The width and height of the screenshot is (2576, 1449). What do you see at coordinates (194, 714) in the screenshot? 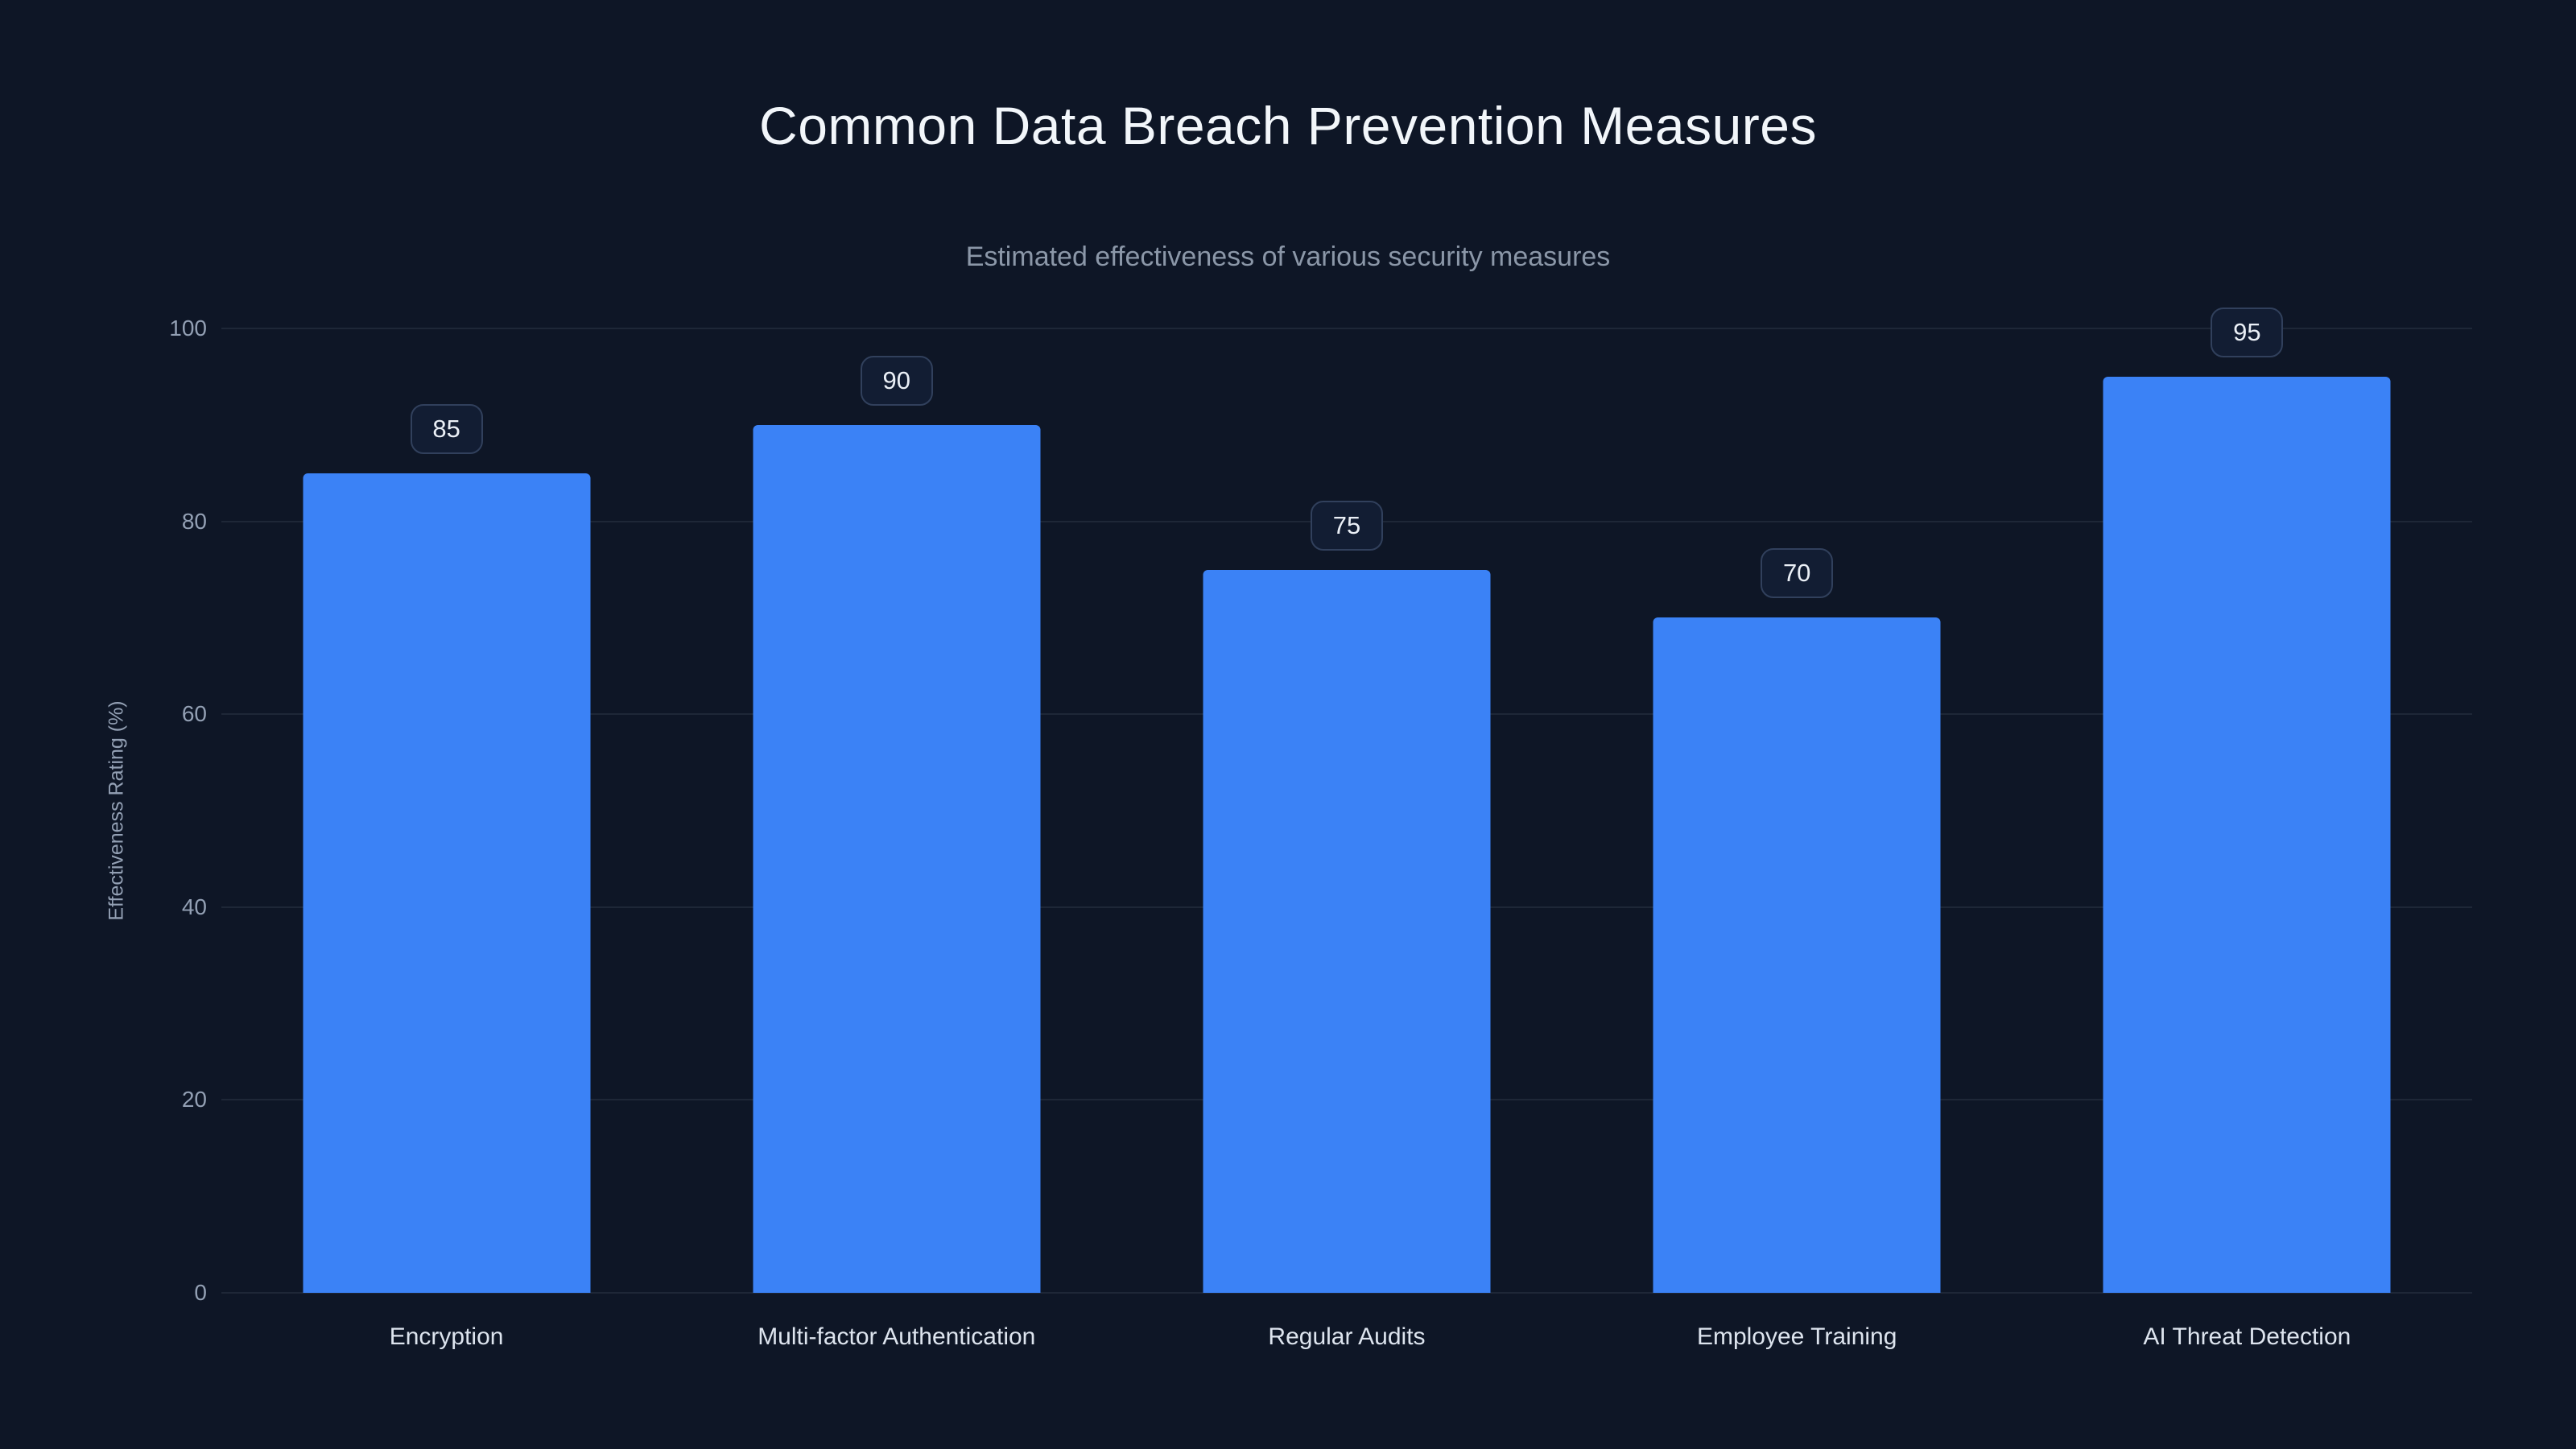
I see `y-tick-label-60: 60` at bounding box center [194, 714].